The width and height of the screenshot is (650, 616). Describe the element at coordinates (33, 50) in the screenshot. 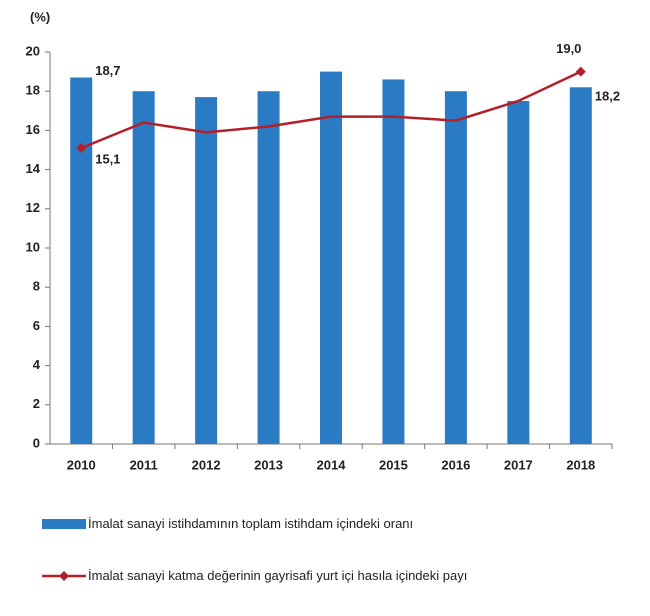

I see `y-tick-label: 20` at that location.